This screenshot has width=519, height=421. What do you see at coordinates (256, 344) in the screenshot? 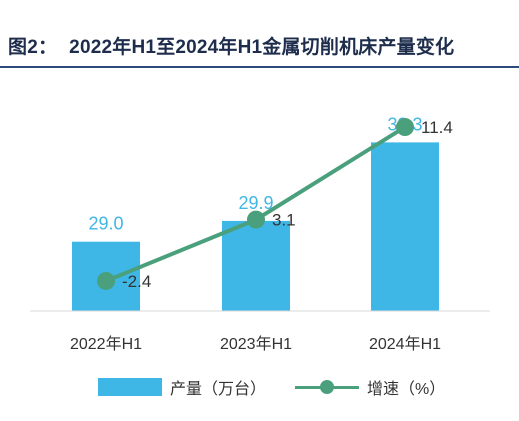
I see `x-tick-label: 2023年H1` at bounding box center [256, 344].